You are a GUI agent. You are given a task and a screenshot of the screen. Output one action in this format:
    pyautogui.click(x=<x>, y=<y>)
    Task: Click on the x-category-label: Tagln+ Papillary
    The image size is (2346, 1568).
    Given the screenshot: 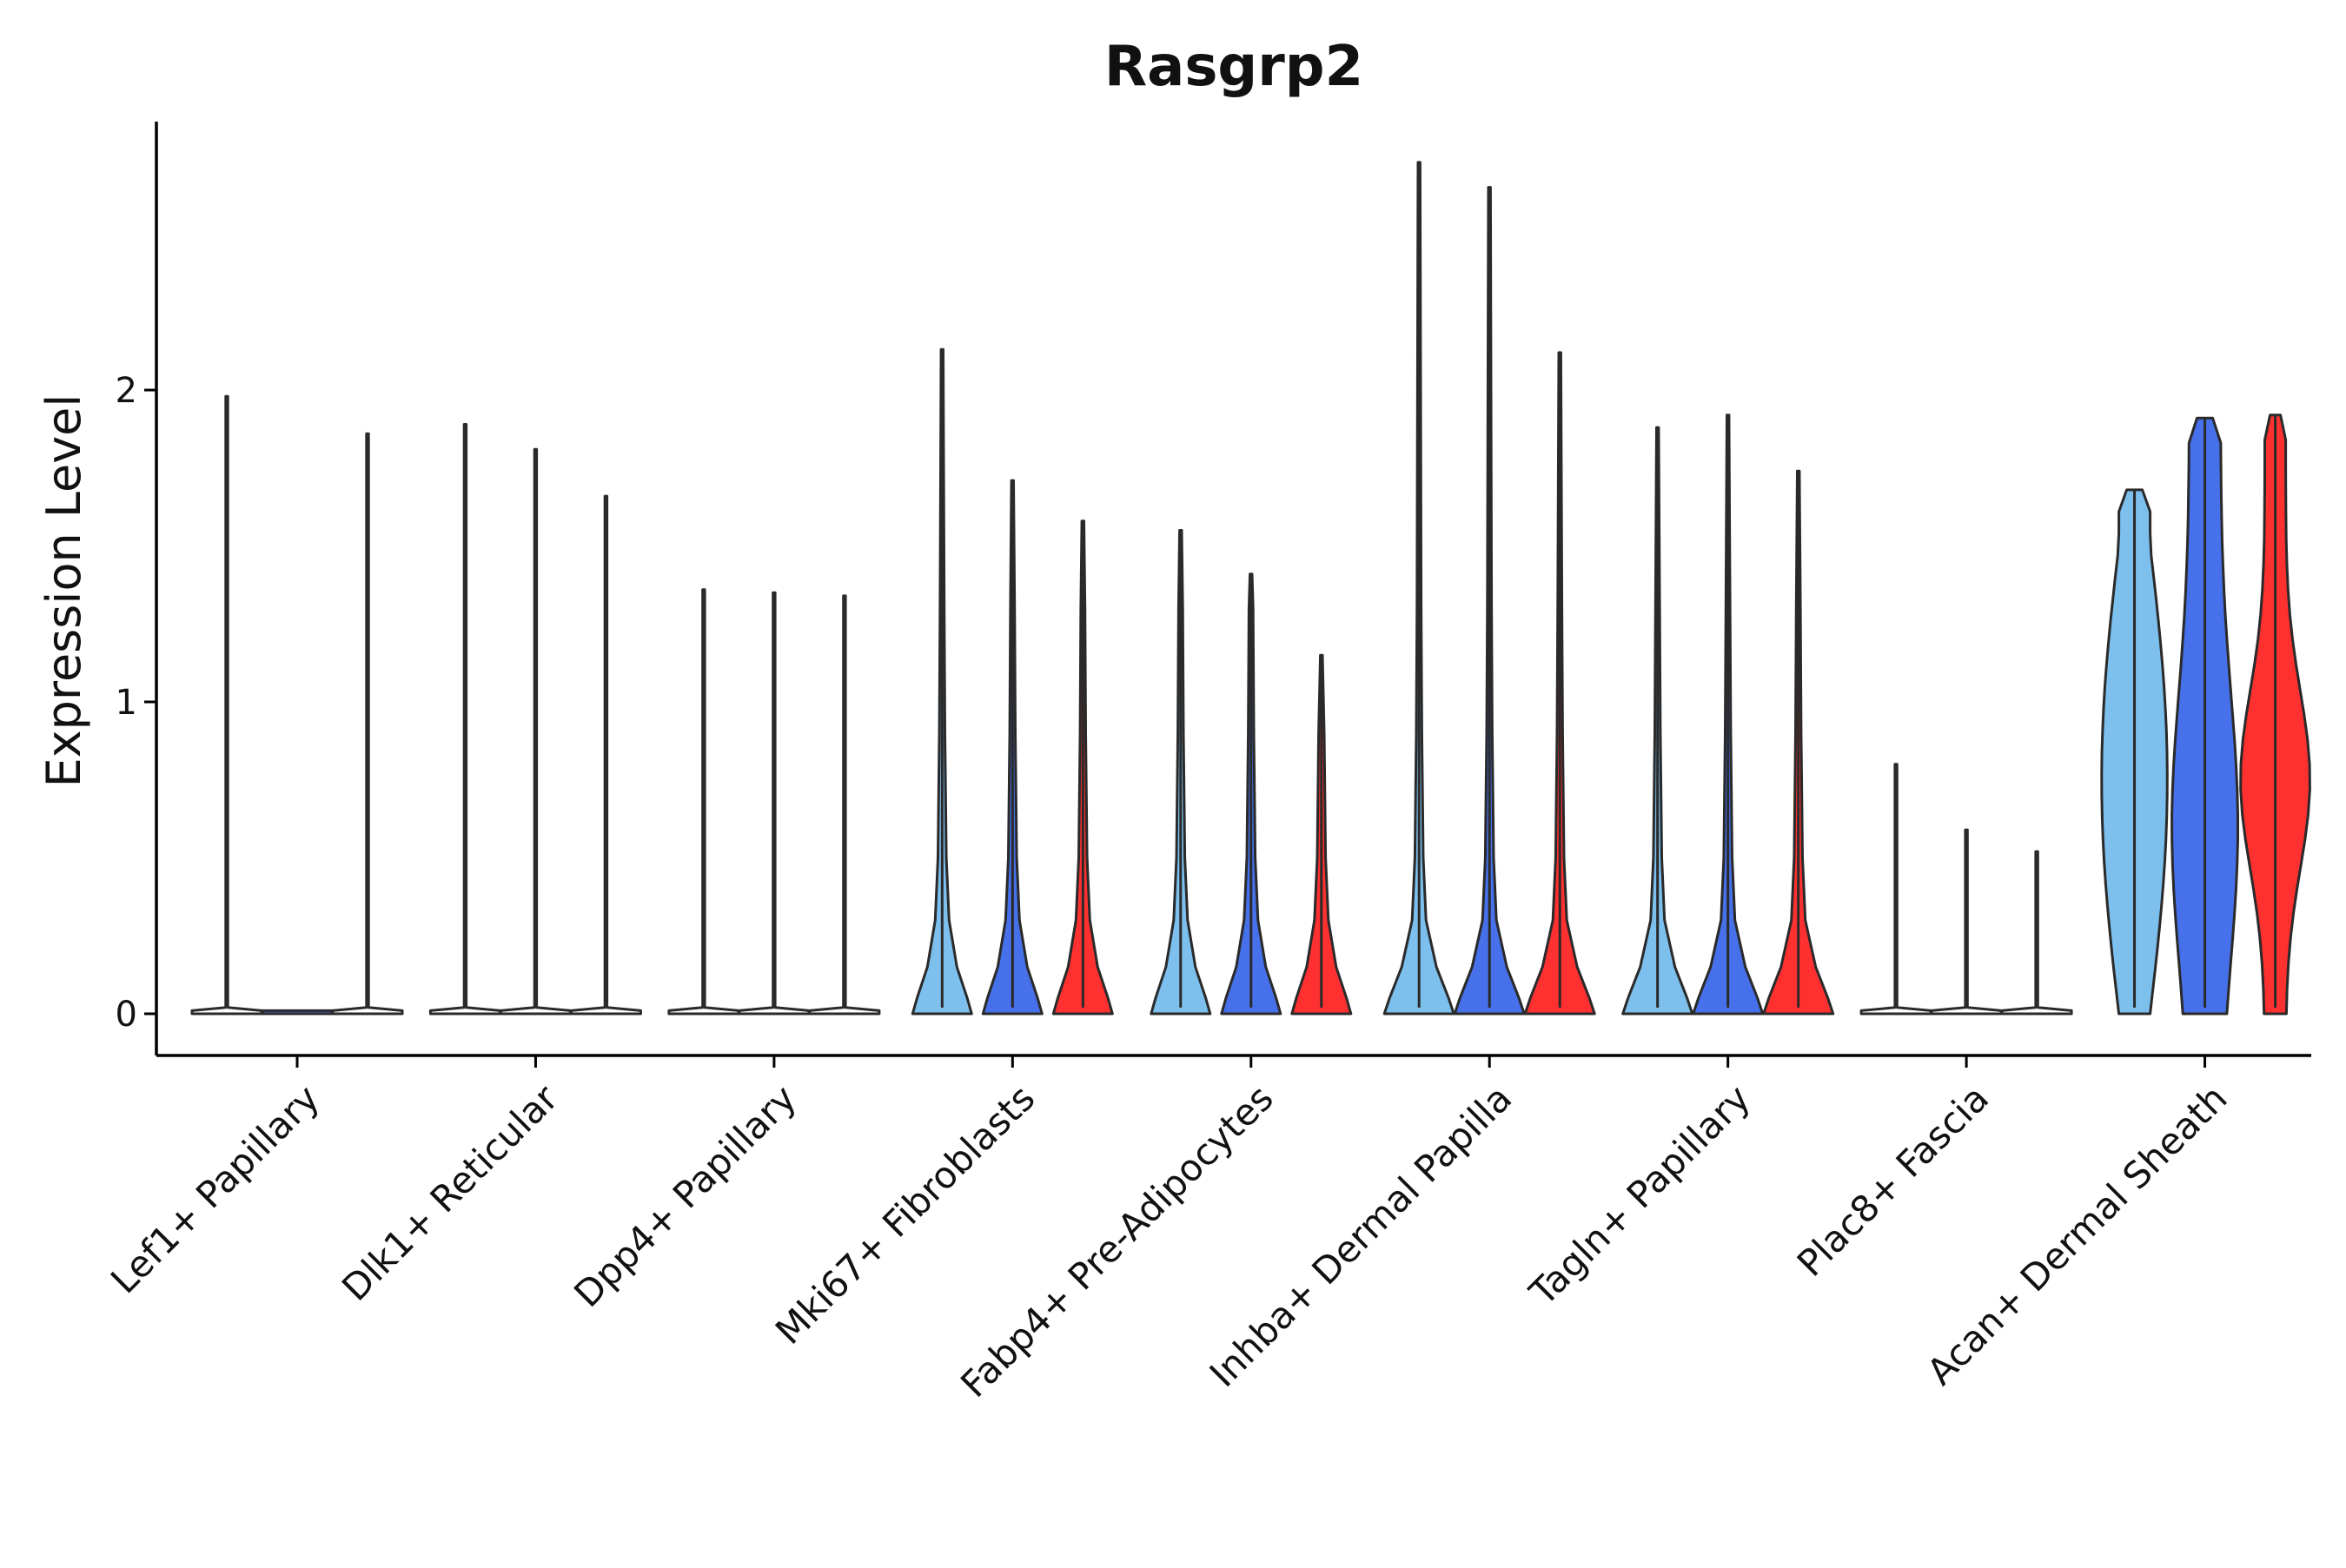 What is the action you would take?
    pyautogui.click(x=1639, y=1194)
    